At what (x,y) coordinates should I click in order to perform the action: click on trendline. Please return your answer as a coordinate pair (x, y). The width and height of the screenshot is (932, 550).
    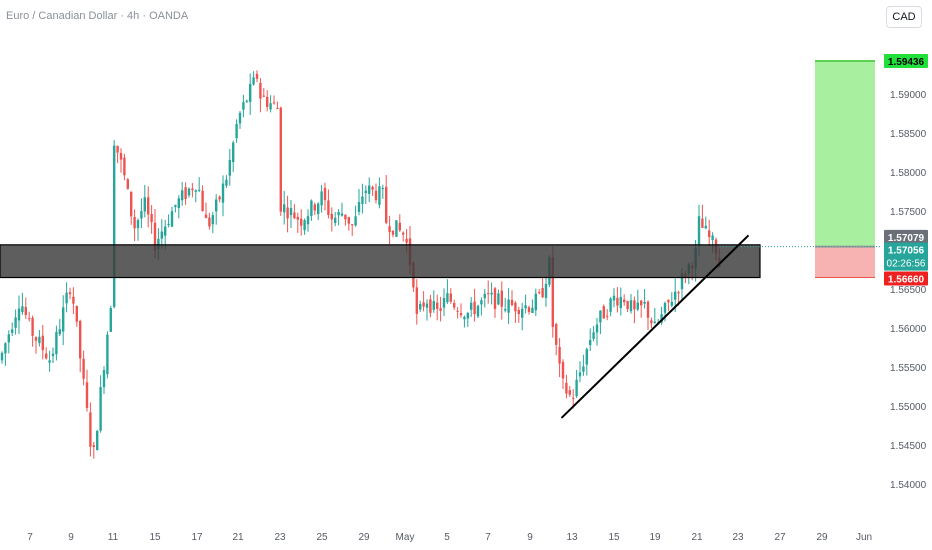
    Looking at the image, I should click on (655, 326).